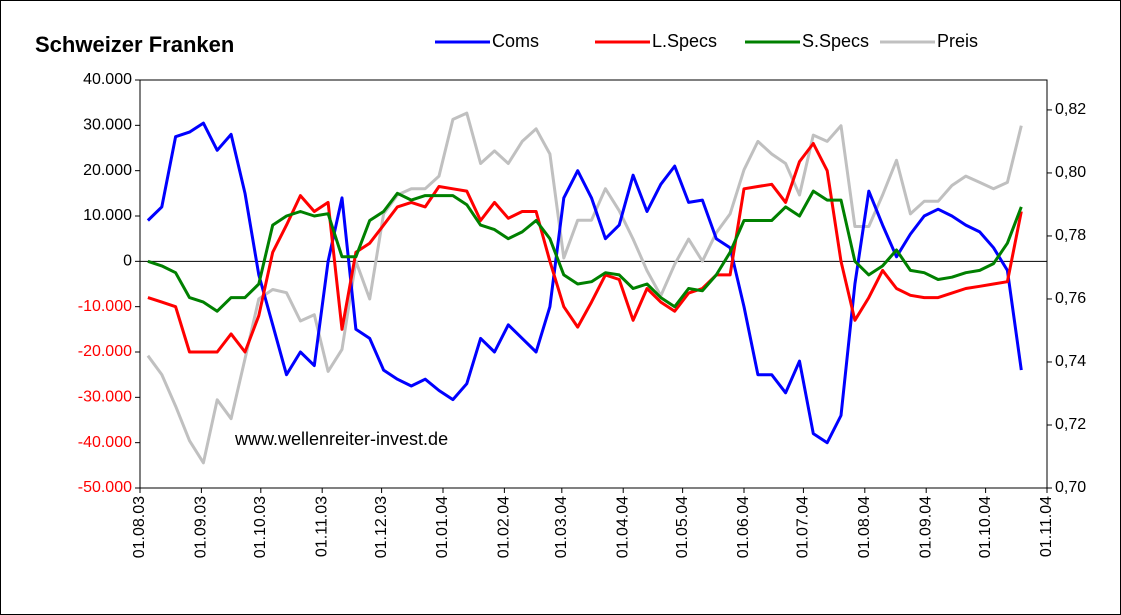 The image size is (1121, 615). I want to click on x-tick-label: 01.10.03, so click(260, 527).